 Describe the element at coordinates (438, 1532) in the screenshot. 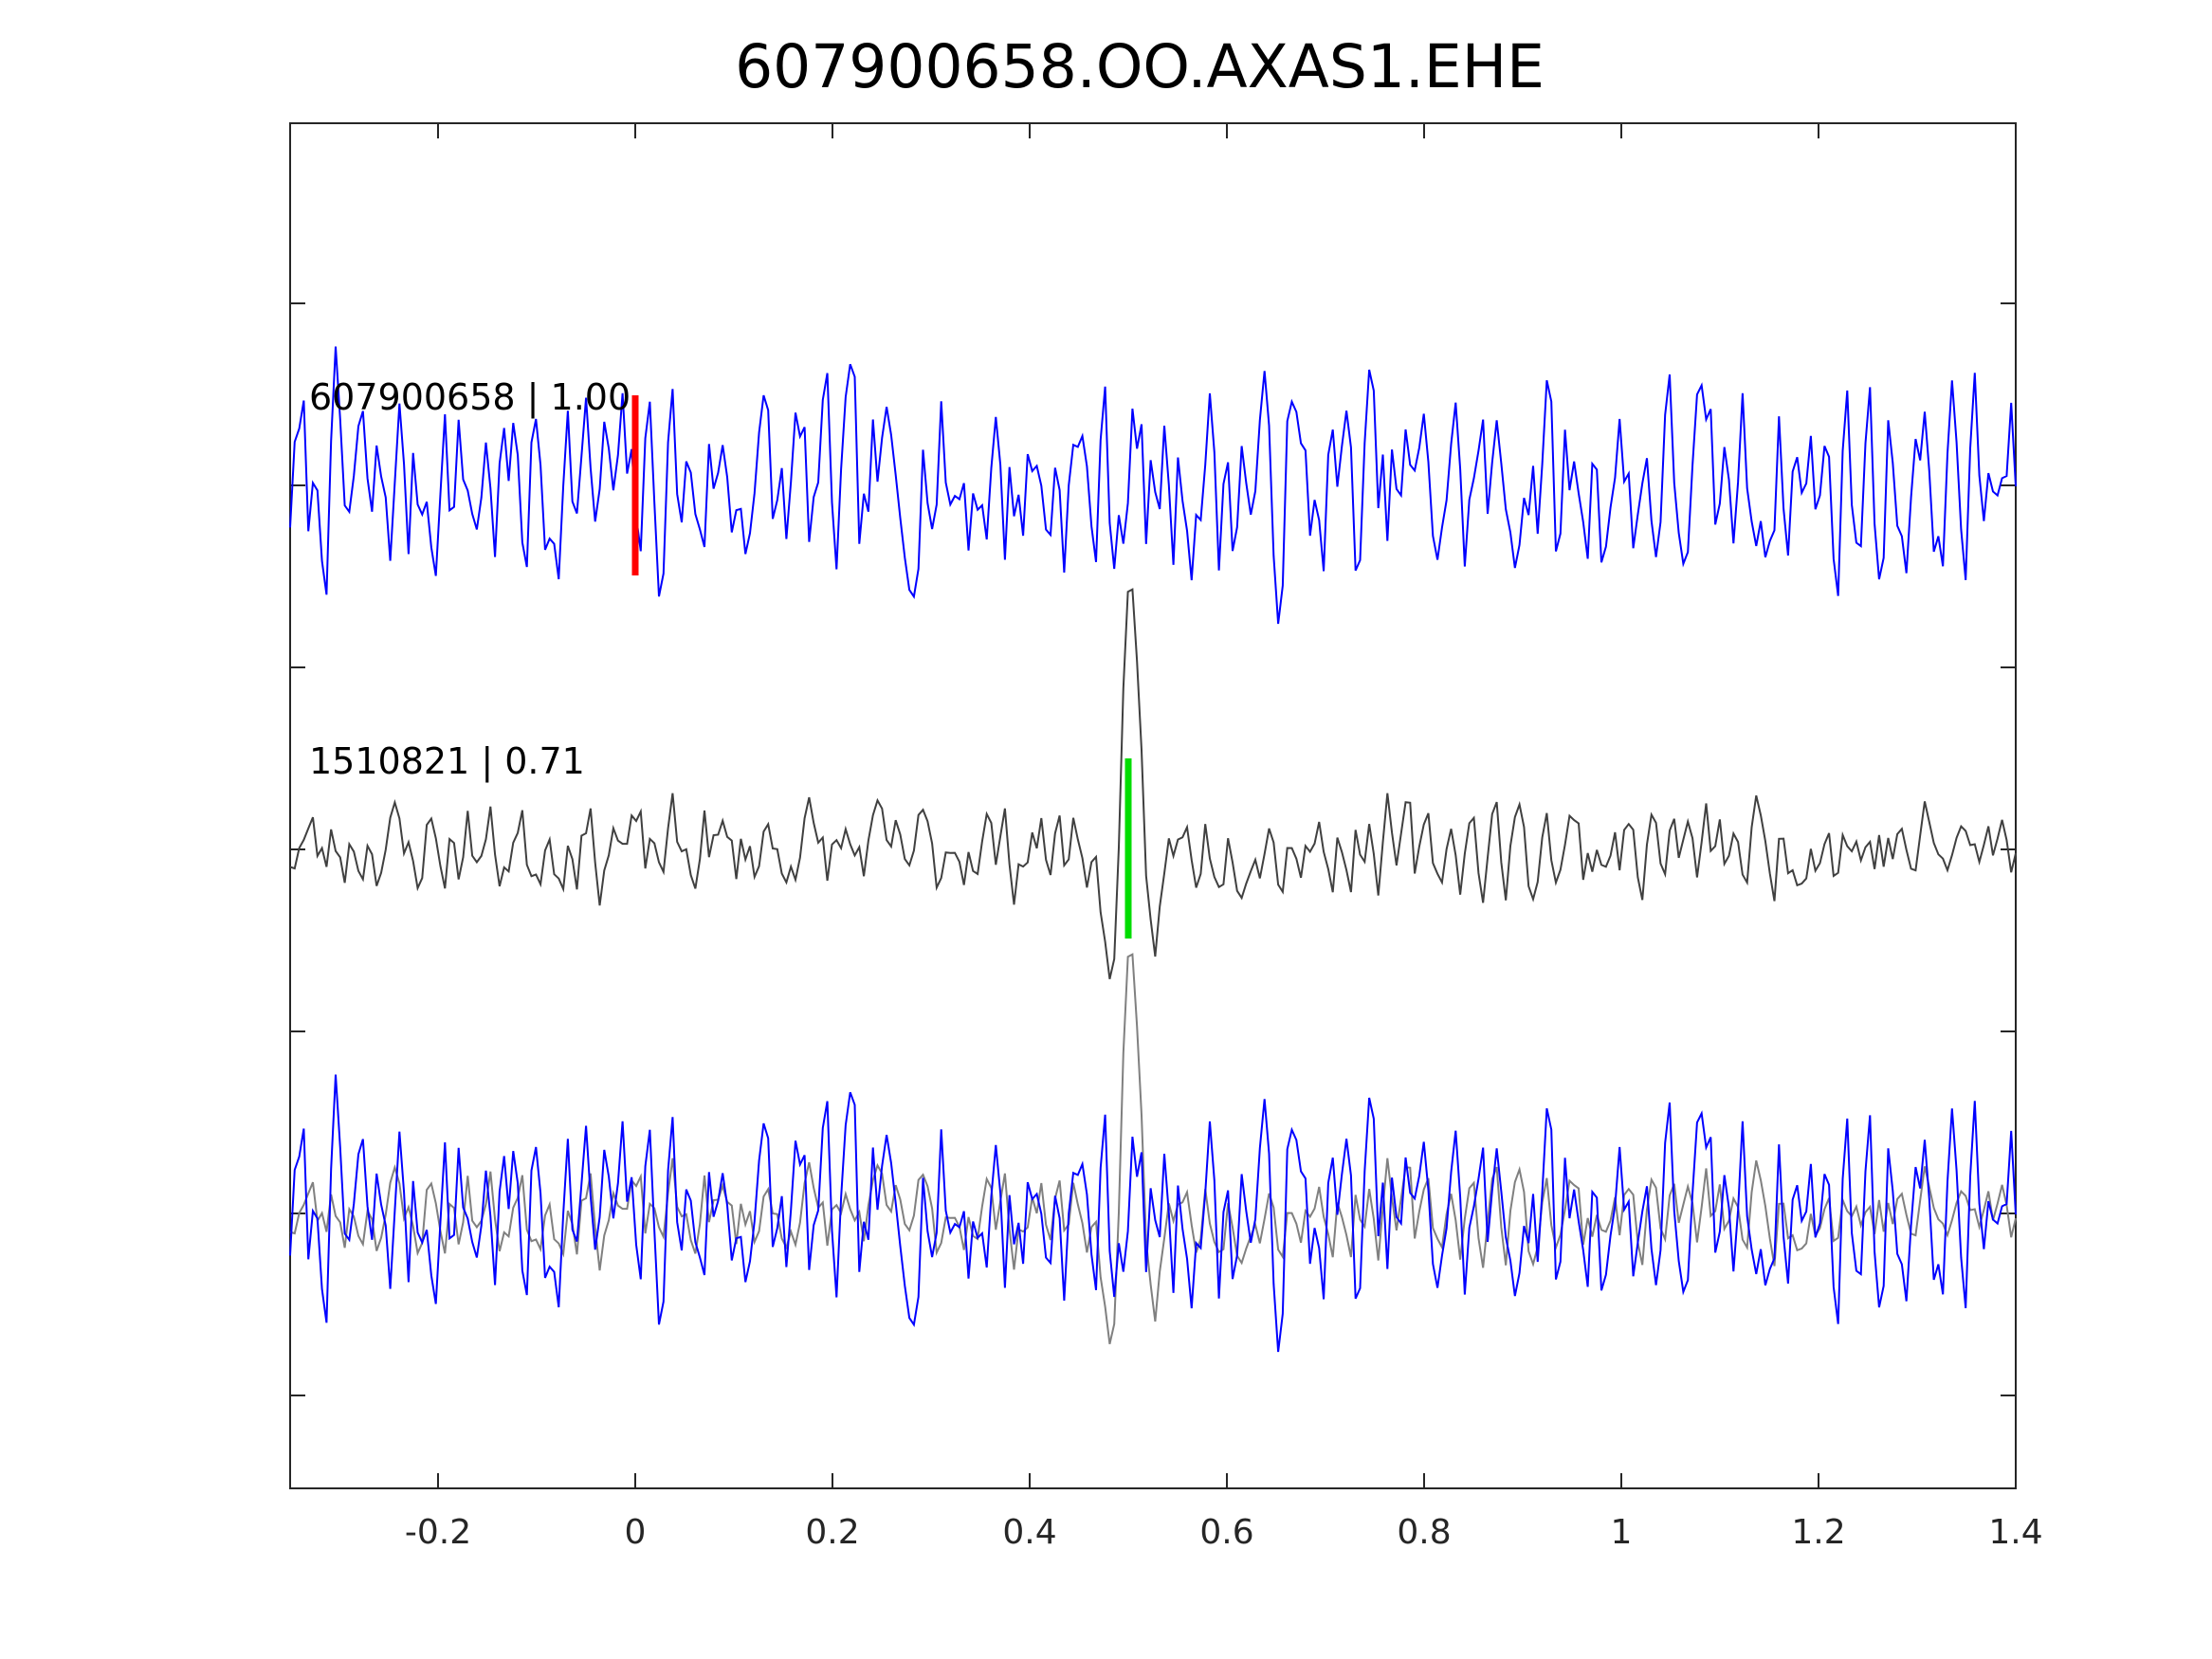

I see `x-tick-label: -0.2` at that location.